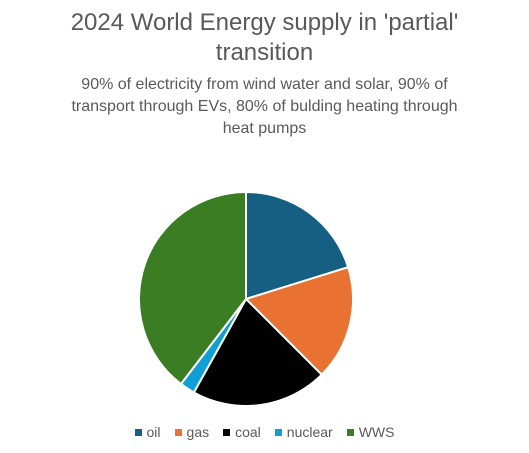 The height and width of the screenshot is (453, 529). Describe the element at coordinates (299, 321) in the screenshot. I see `pie-slice-gas` at that location.